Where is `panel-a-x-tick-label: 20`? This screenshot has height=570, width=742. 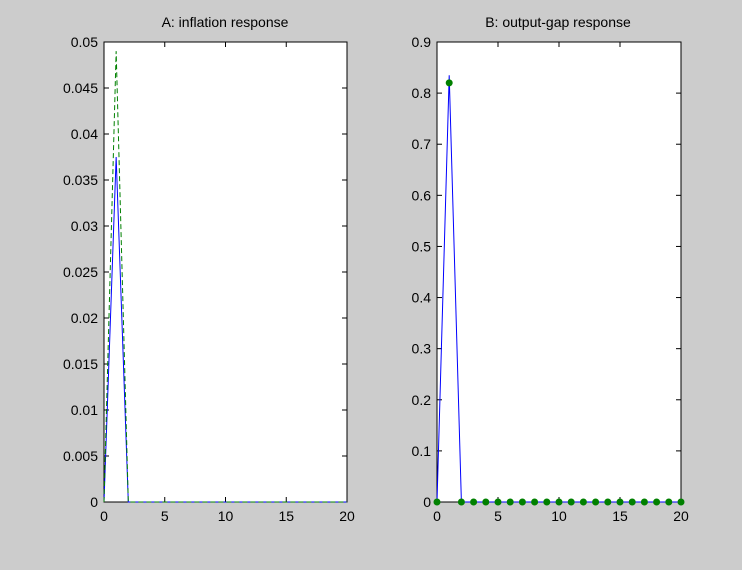
panel-a-x-tick-label: 20 is located at coordinates (347, 516).